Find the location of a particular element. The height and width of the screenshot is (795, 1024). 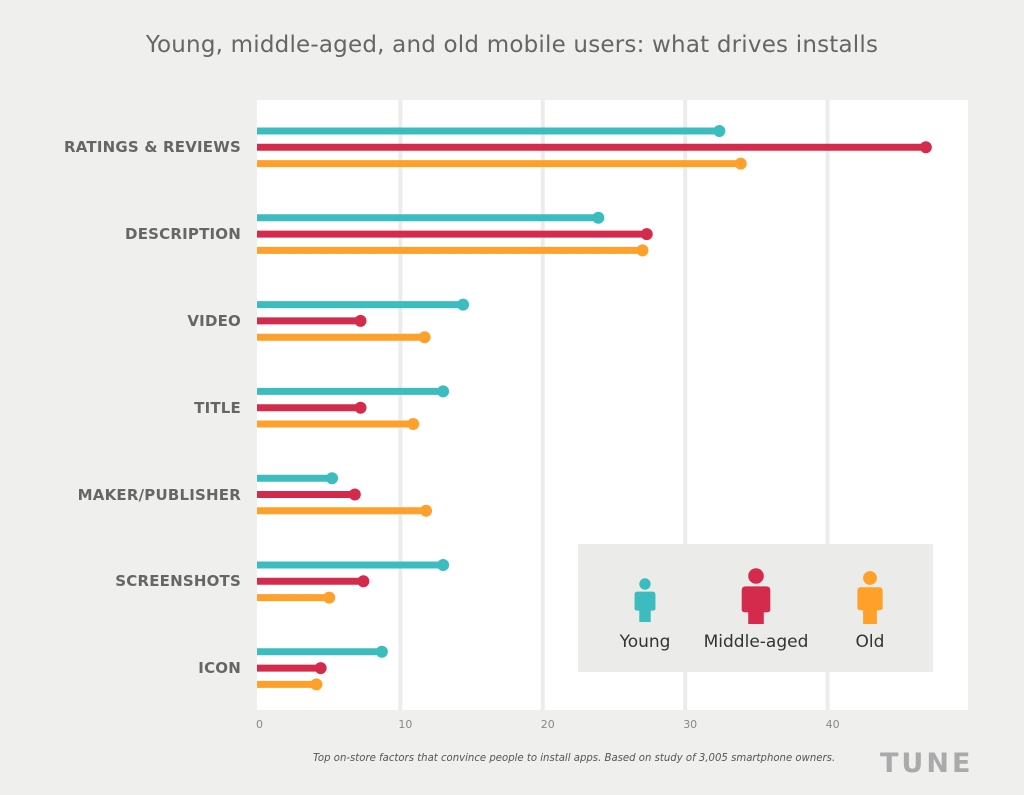

person-icon-young is located at coordinates (645, 600).